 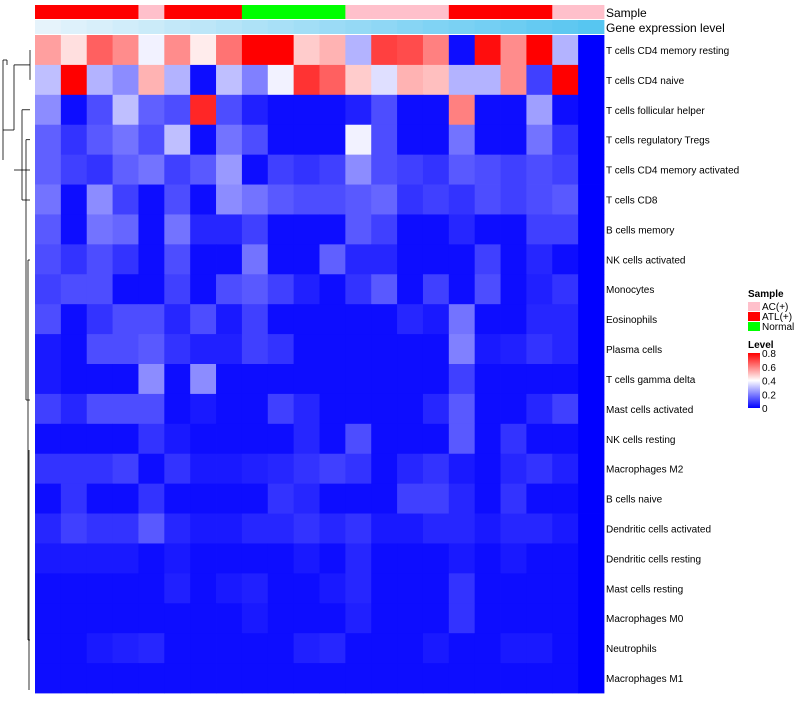 What do you see at coordinates (769, 354) in the screenshot?
I see `legend-level-tick: 0.8` at bounding box center [769, 354].